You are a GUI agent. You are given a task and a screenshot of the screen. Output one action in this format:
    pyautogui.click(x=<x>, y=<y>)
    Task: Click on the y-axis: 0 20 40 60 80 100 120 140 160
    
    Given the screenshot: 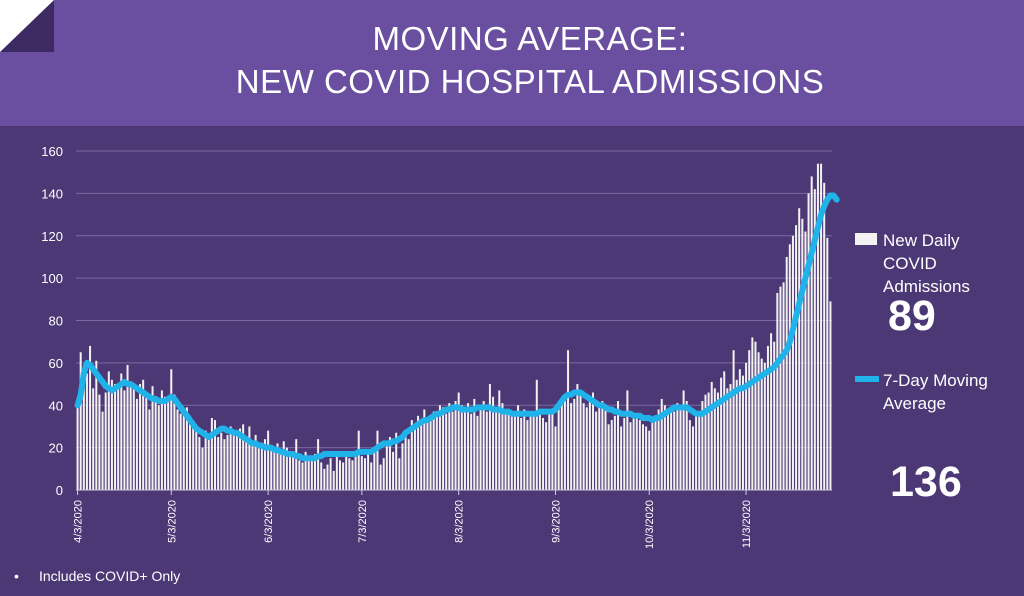 What is the action you would take?
    pyautogui.click(x=52, y=321)
    